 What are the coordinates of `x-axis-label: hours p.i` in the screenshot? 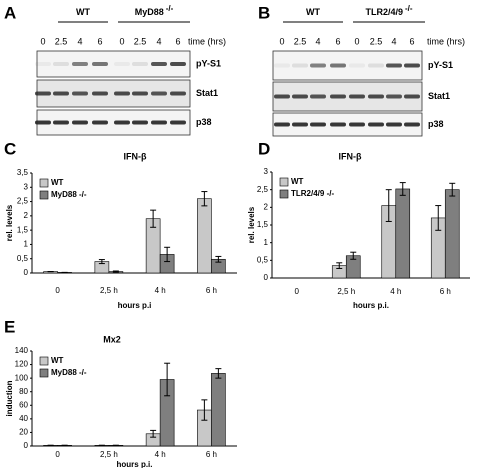 It's located at (135, 305).